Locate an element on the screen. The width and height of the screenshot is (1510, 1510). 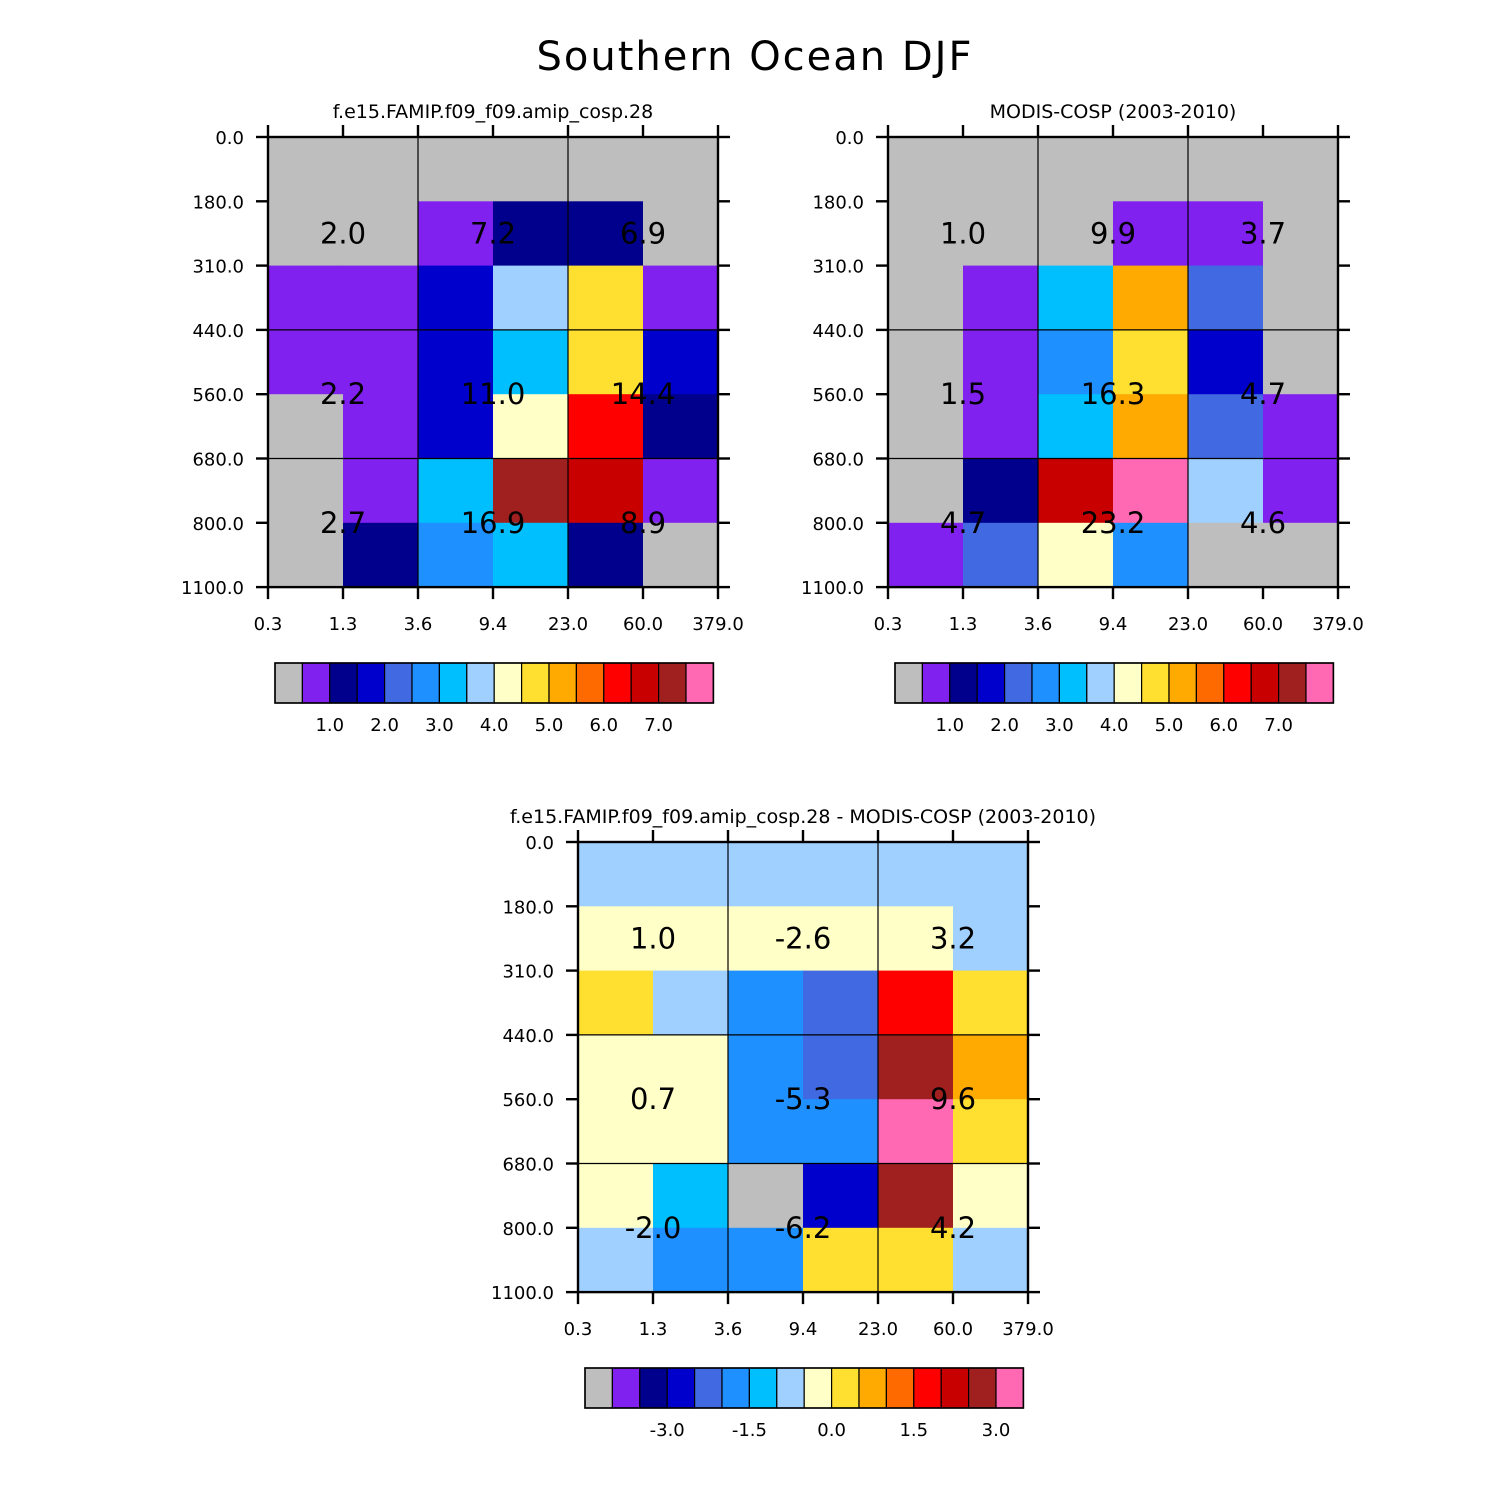
panel-title: MODIS-COSP (2003-2010) is located at coordinates (1113, 112).